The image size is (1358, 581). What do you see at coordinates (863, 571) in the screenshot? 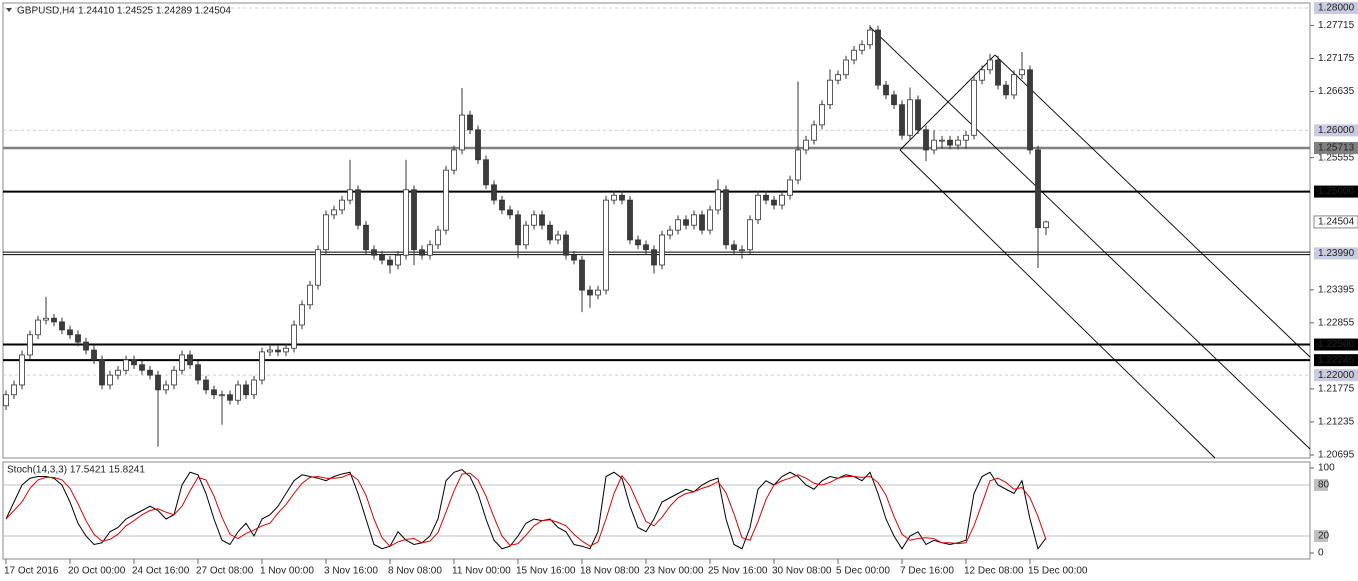
I see `x-tick-label: 5 Dec 00:00` at bounding box center [863, 571].